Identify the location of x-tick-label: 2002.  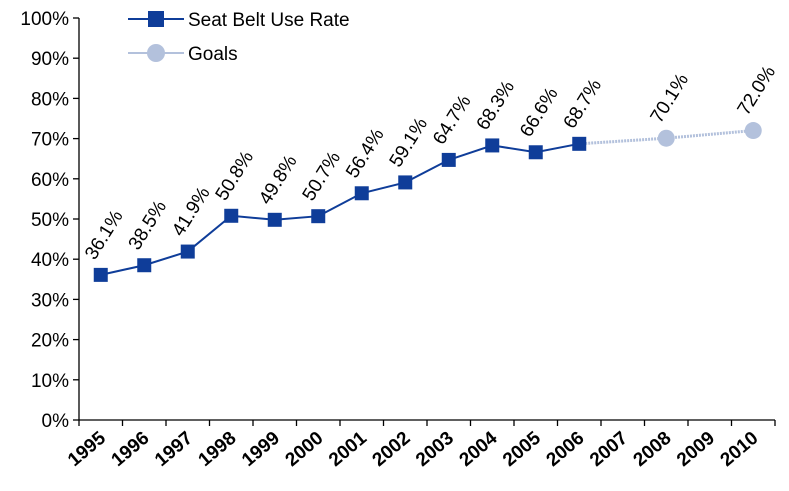
(392, 449).